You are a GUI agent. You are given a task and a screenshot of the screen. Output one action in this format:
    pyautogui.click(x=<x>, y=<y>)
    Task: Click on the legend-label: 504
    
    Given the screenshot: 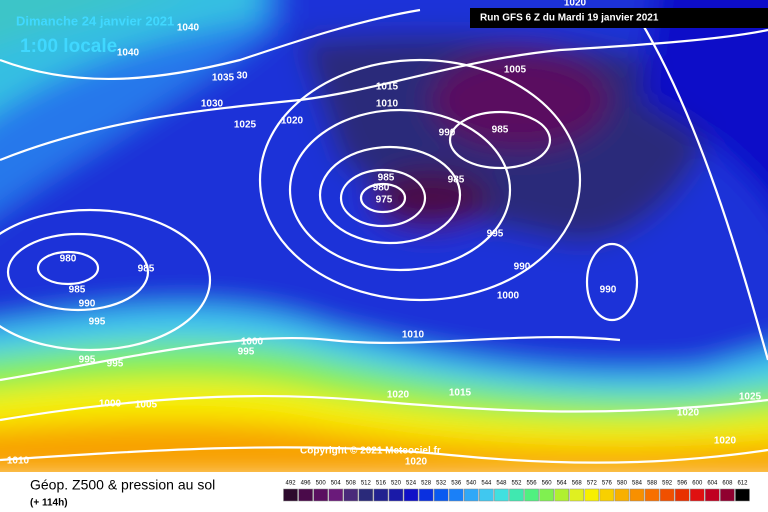 What is the action you would take?
    pyautogui.click(x=336, y=484)
    